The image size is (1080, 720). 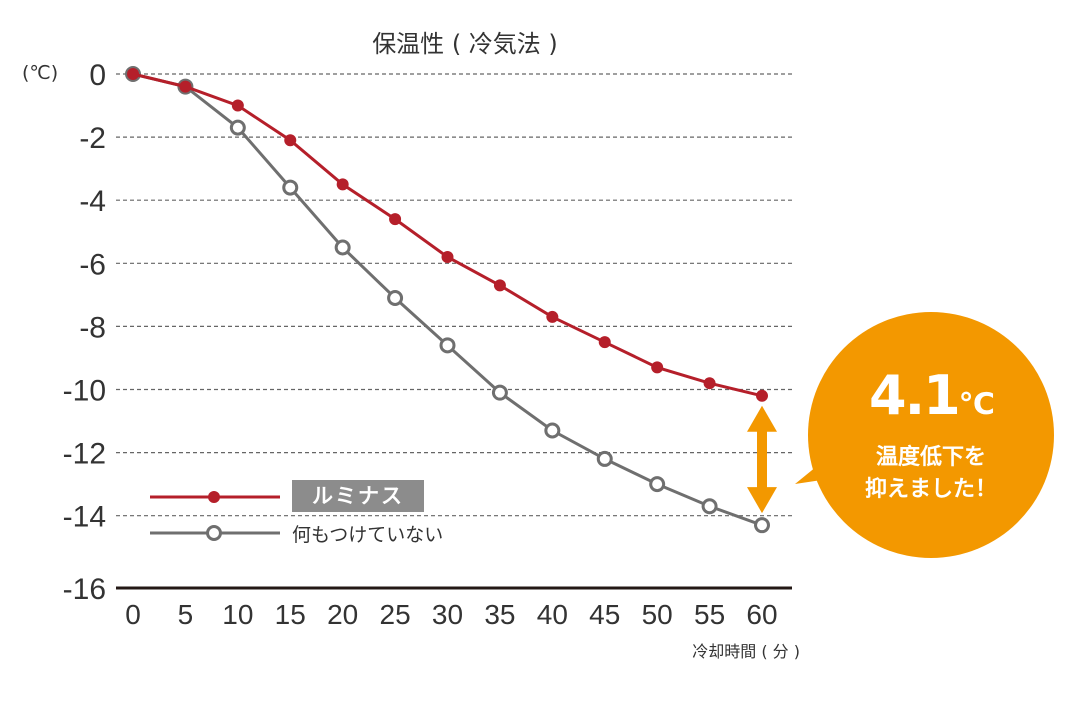 I want to click on legend-marker-nothing, so click(x=214, y=533).